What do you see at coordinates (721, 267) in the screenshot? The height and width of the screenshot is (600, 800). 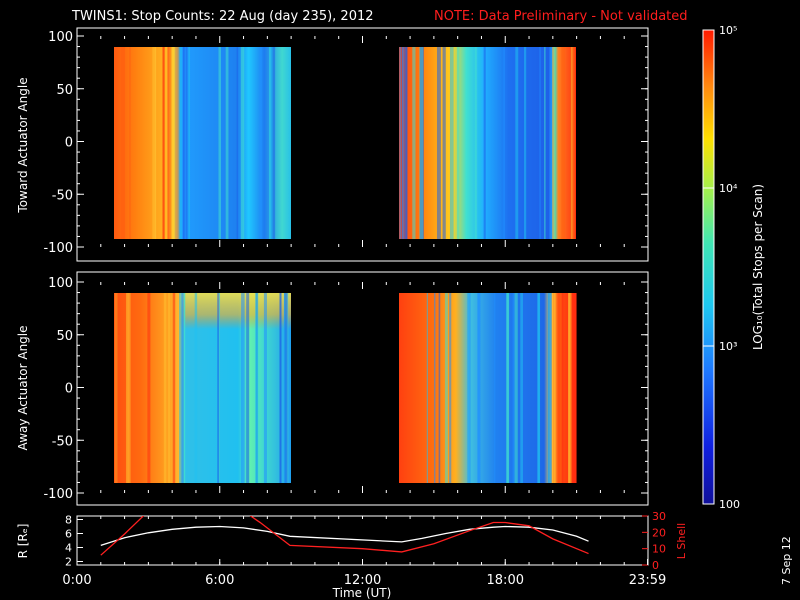 I see `colorbar-ticks: 10⁵ 10⁴ 10³ 100` at bounding box center [721, 267].